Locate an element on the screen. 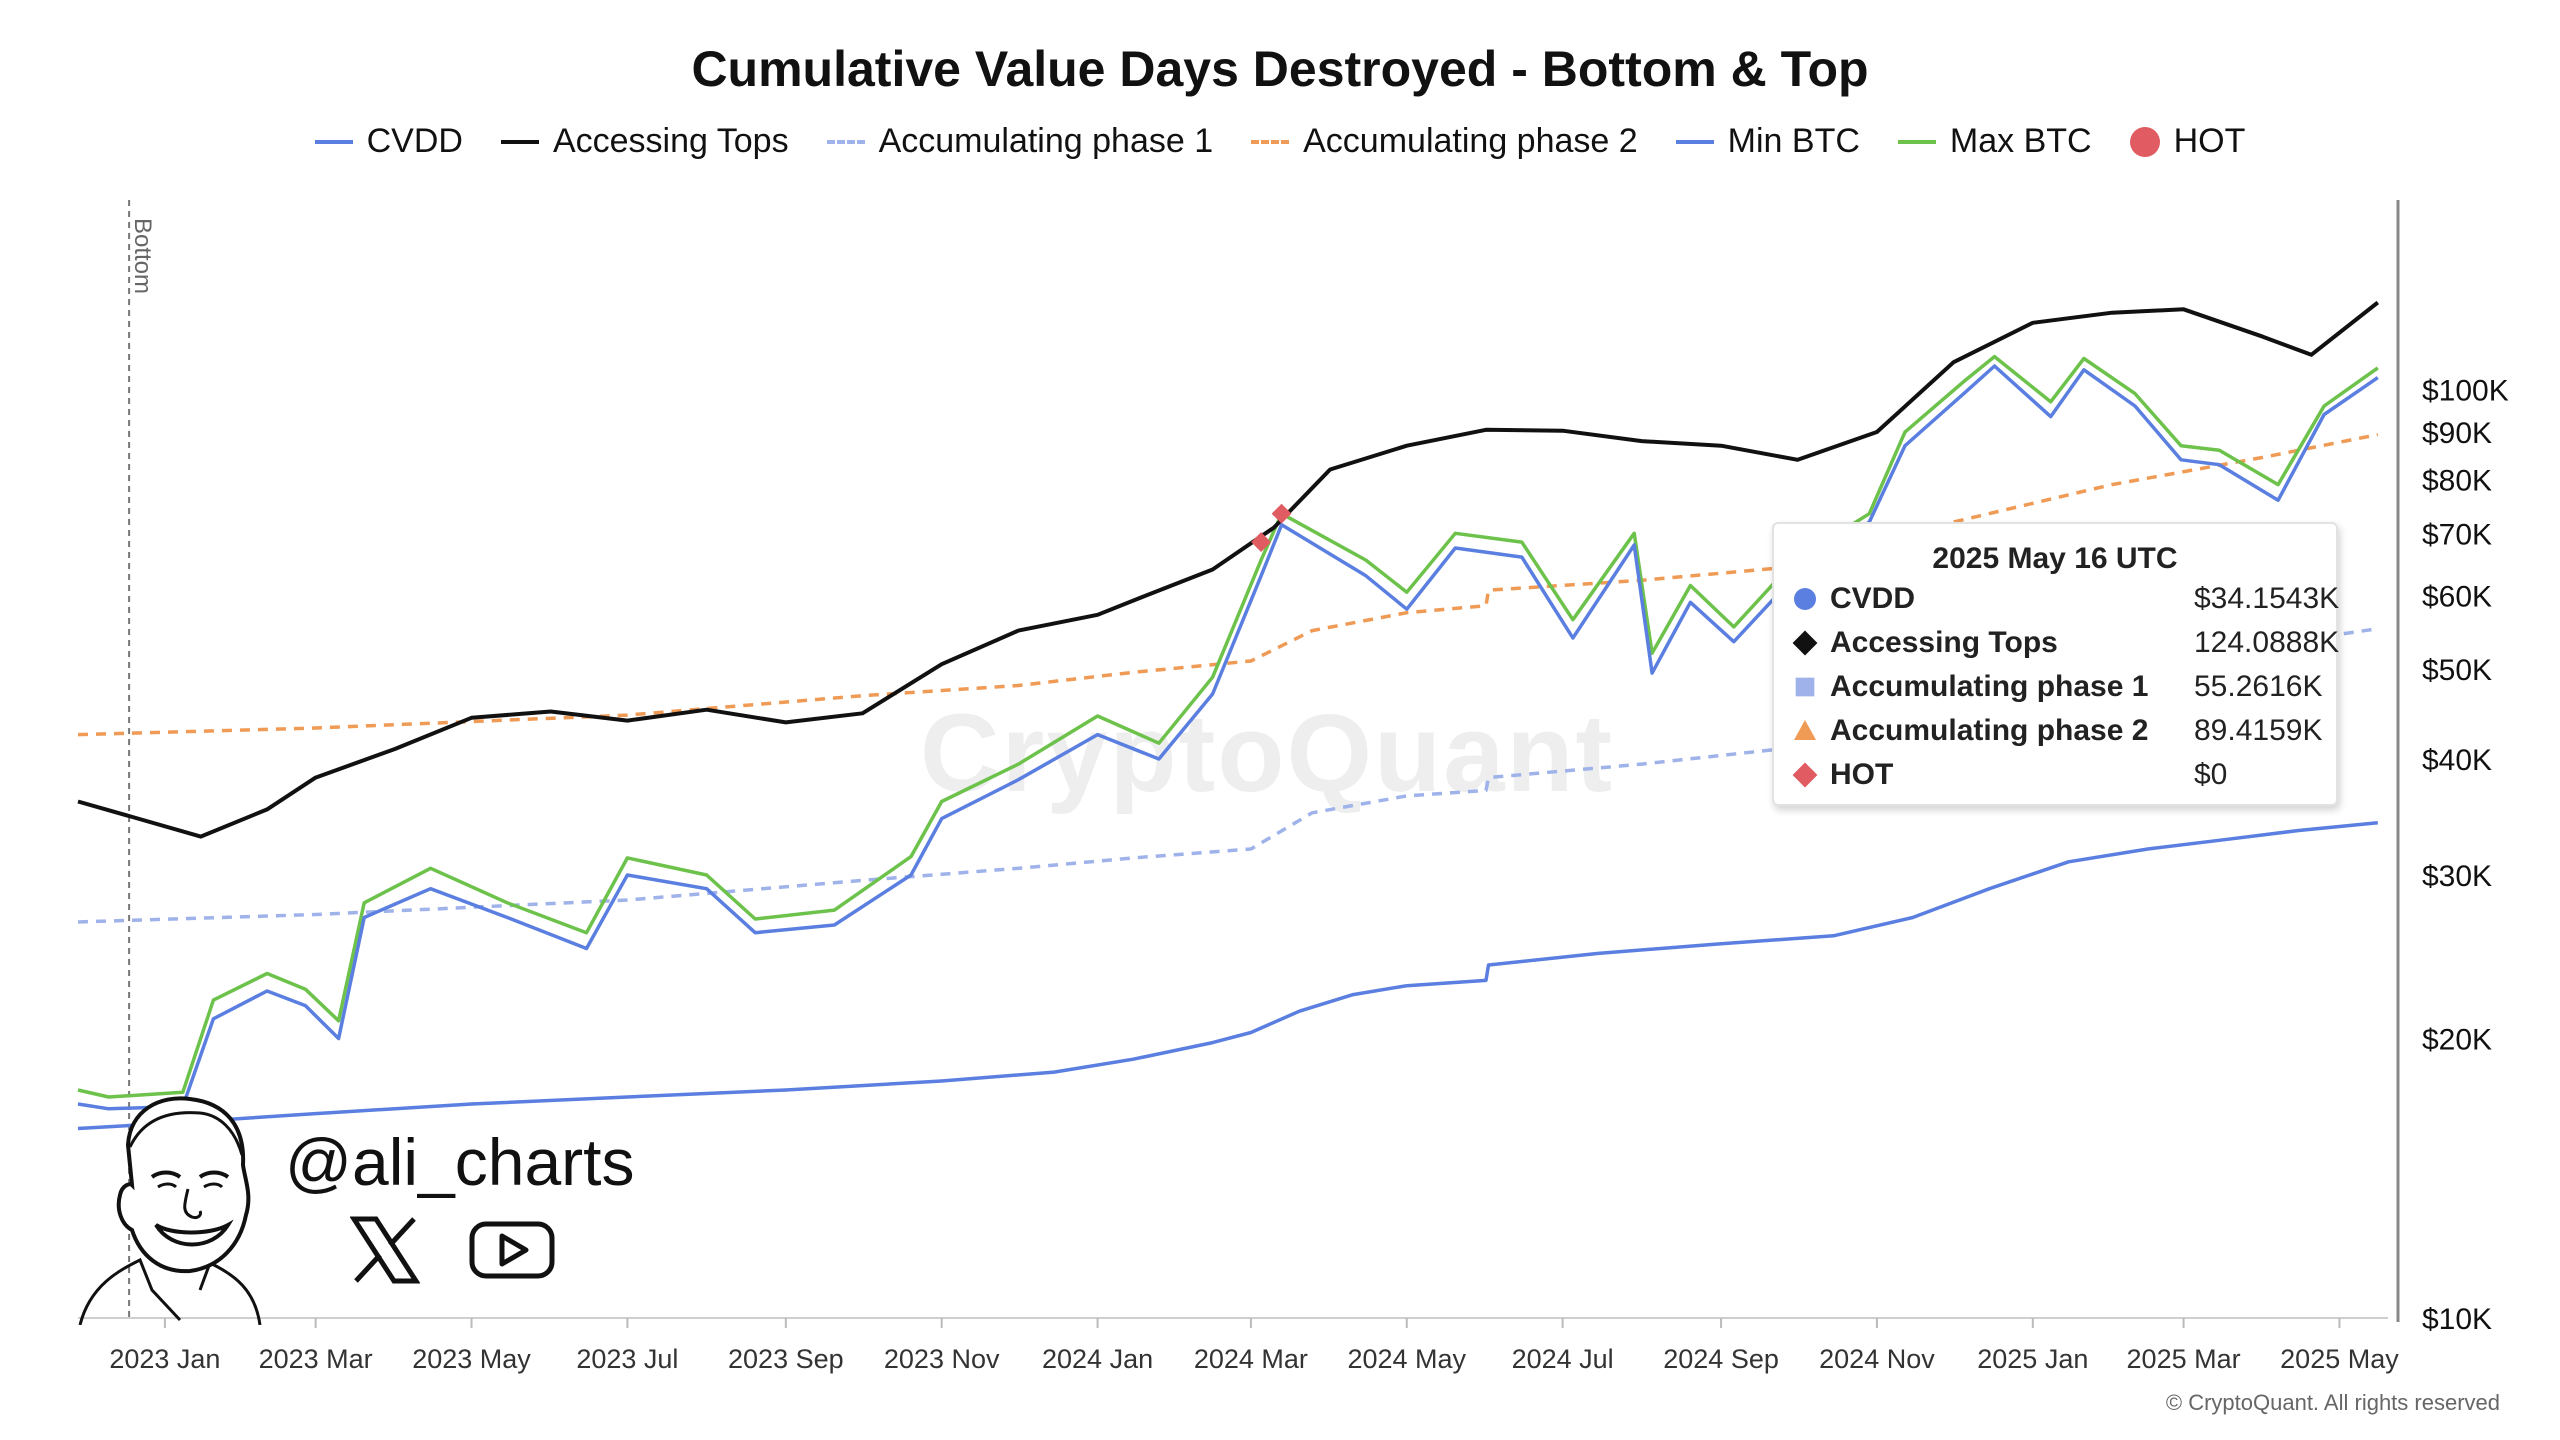  triangle-icon is located at coordinates (1805, 730).